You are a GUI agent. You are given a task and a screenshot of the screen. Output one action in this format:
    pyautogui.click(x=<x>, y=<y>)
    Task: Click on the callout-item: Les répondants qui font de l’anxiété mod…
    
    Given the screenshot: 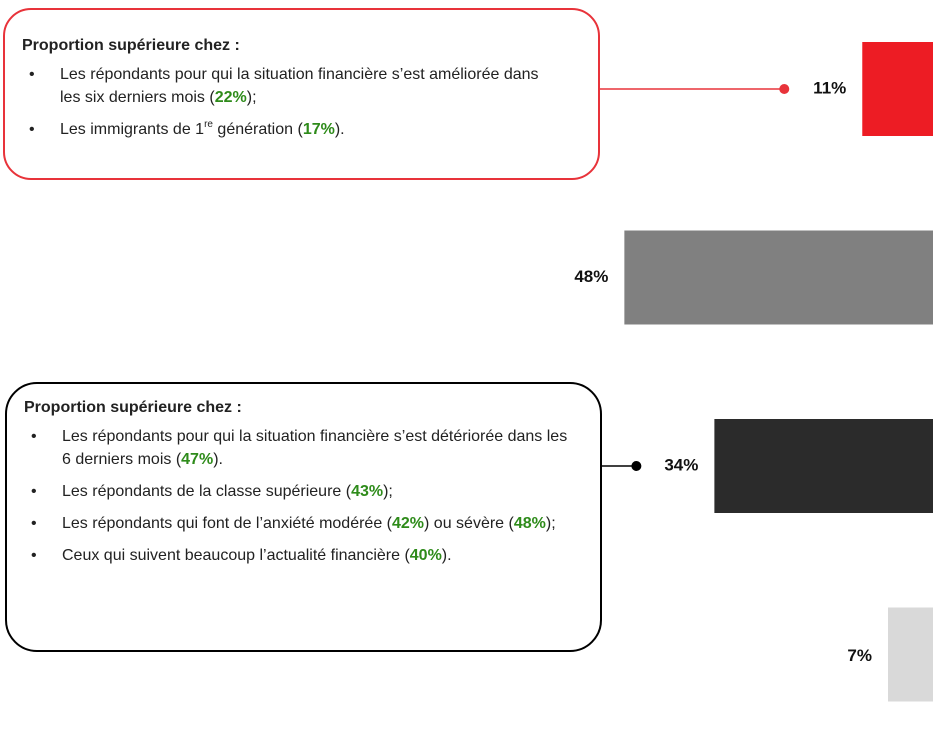 What is the action you would take?
    pyautogui.click(x=297, y=523)
    